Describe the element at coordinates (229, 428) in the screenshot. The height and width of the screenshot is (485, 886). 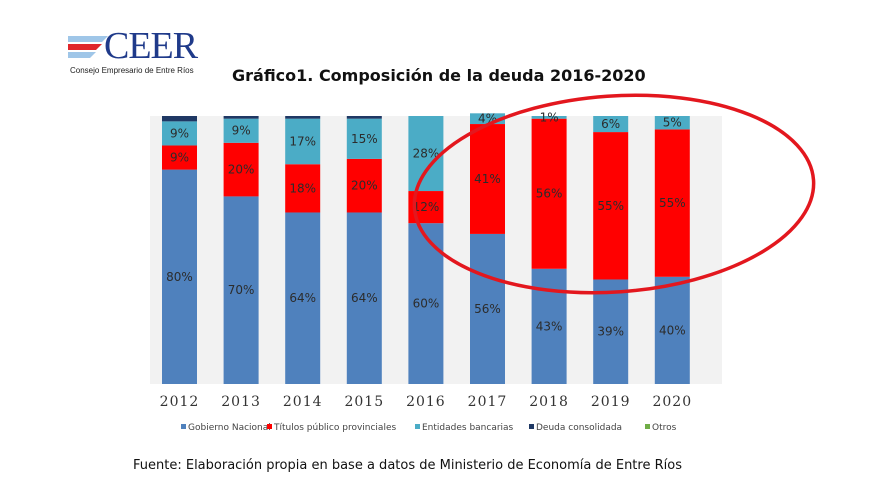
I see `legend-label: Gobierno Nacional` at that location.